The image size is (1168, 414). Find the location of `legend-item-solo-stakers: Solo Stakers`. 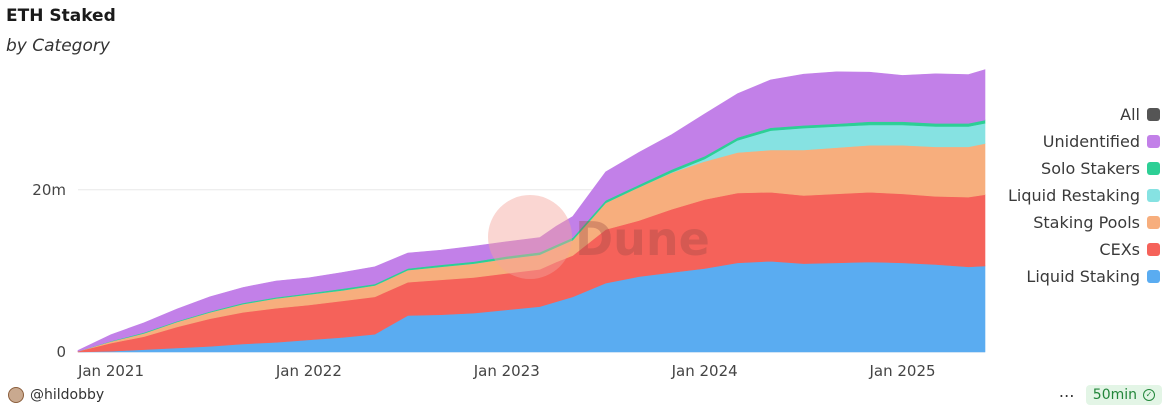

legend-item-solo-stakers: Solo Stakers is located at coordinates (1100, 168).